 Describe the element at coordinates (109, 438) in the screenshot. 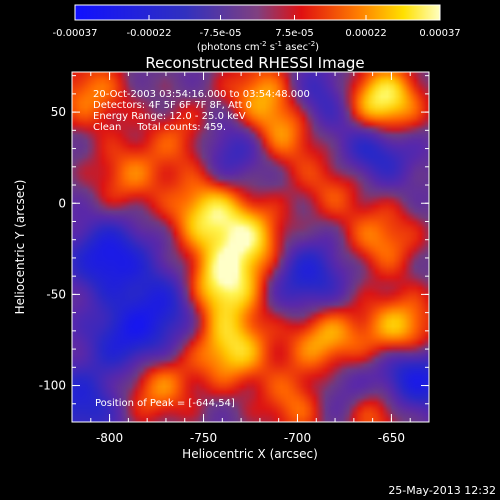

I see `x-tick-label: -800` at that location.